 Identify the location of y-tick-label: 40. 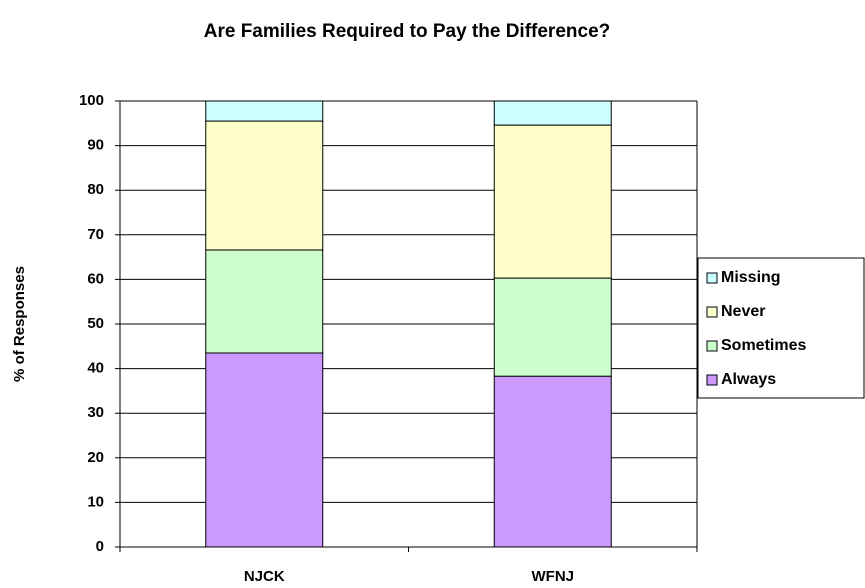
(95, 368).